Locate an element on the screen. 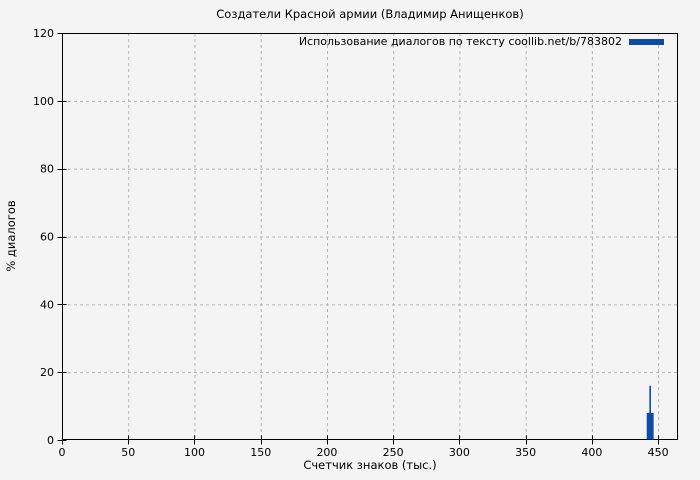 The height and width of the screenshot is (480, 700). y-tick-label: 80 is located at coordinates (47, 169).